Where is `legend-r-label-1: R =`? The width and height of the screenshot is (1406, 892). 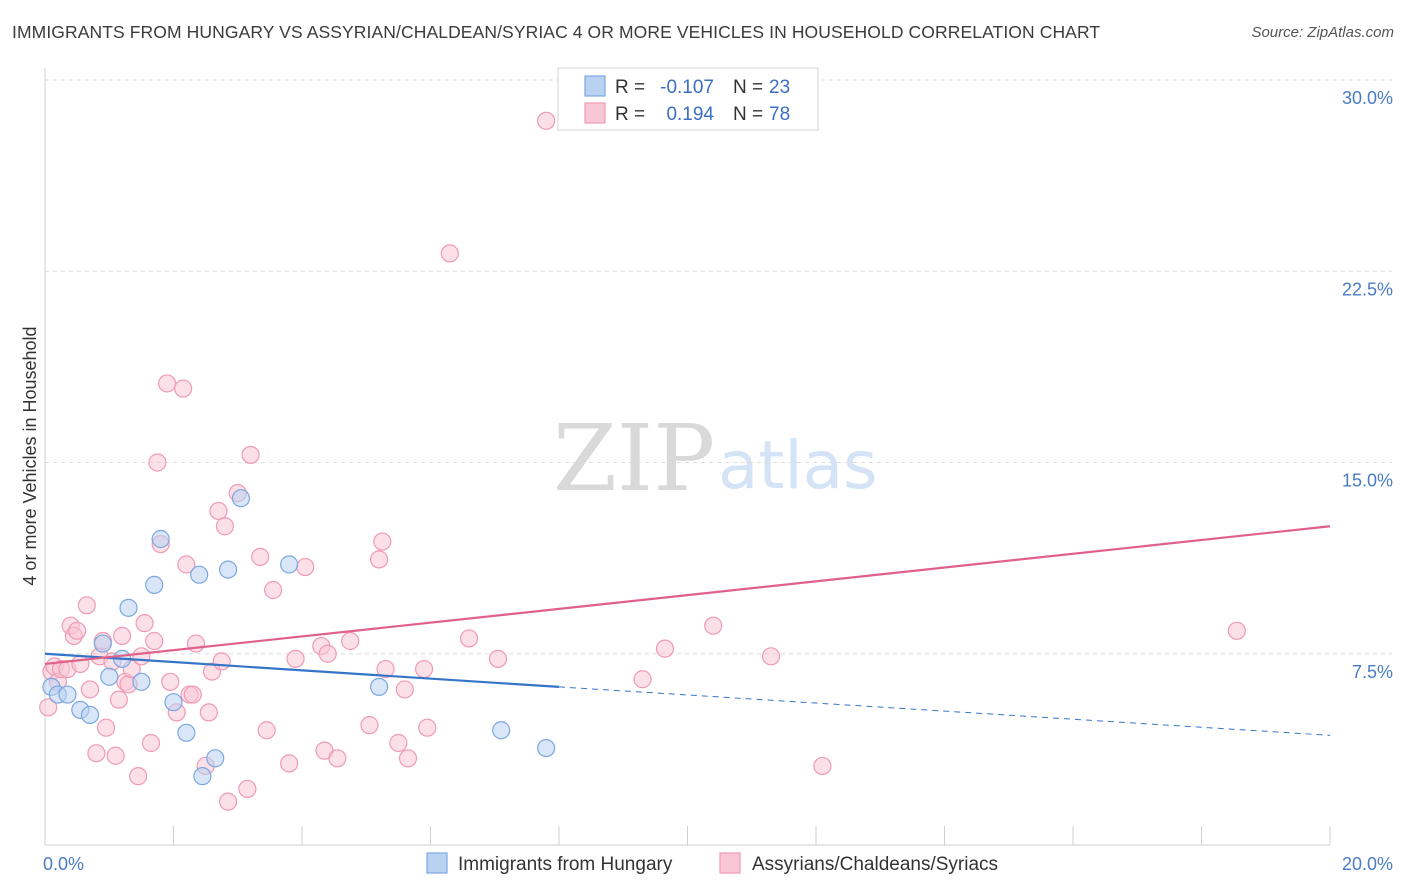
legend-r-label-1: R = is located at coordinates (630, 87).